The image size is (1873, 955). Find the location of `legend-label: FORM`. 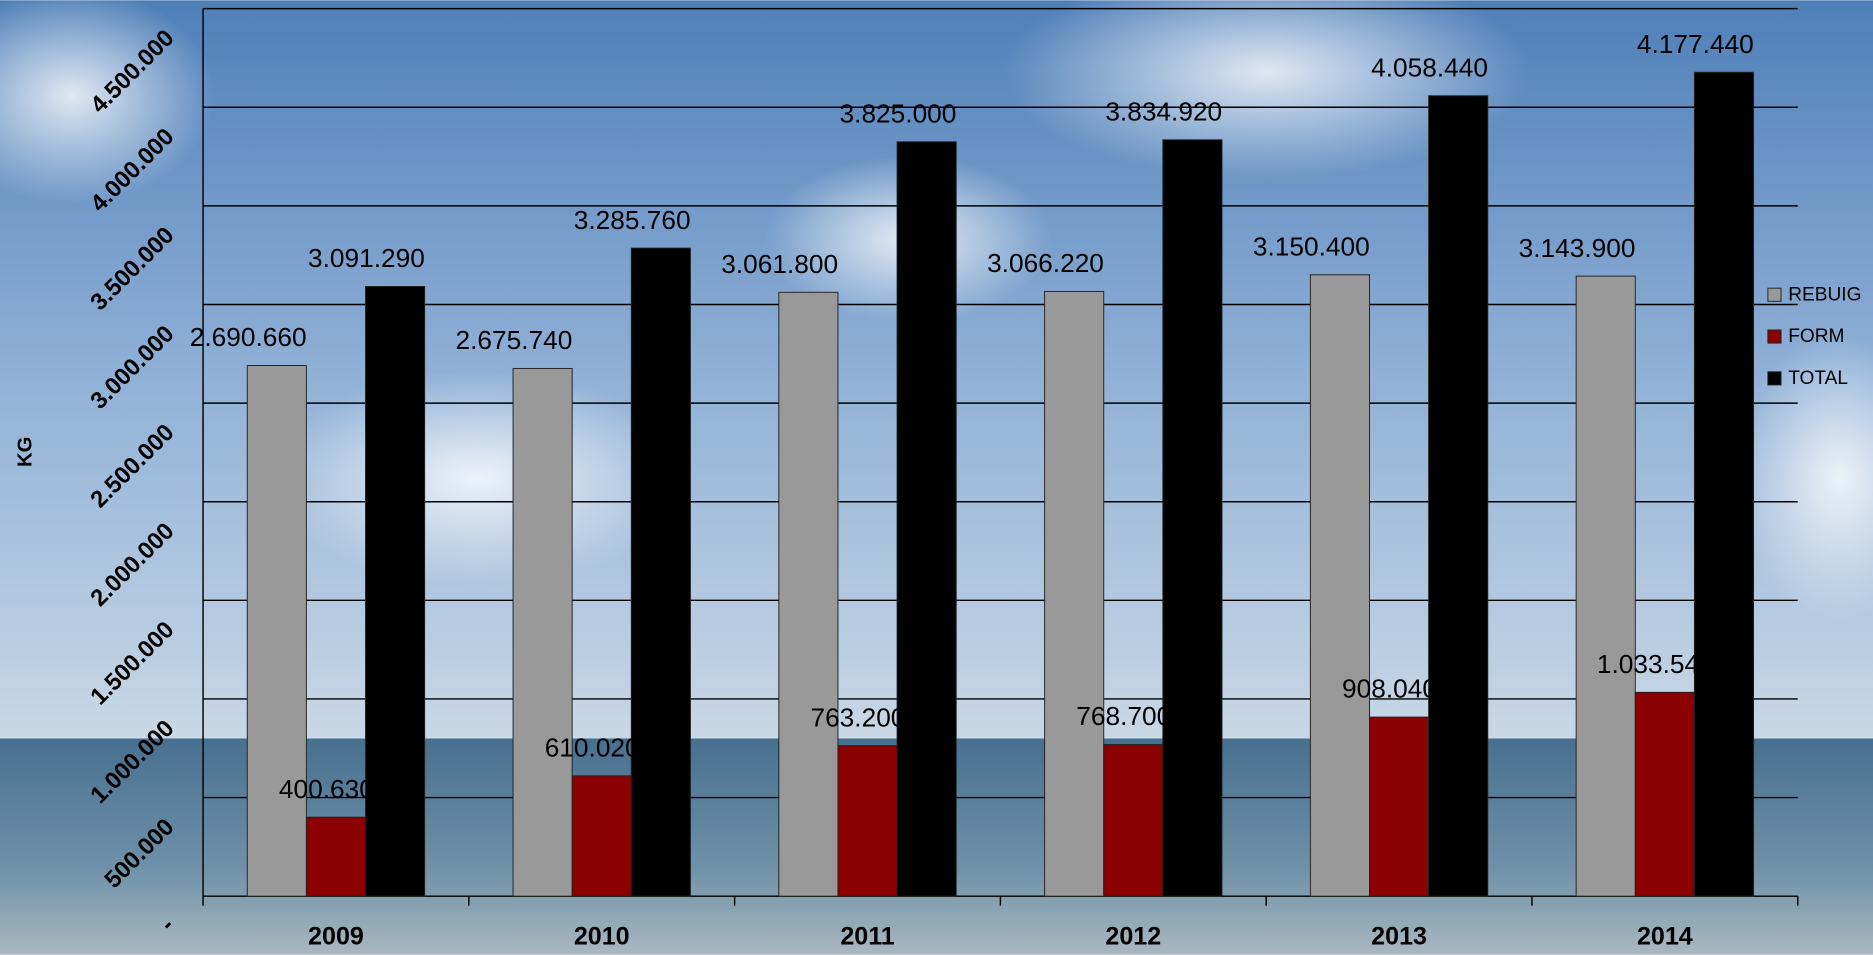

legend-label: FORM is located at coordinates (1816, 336).